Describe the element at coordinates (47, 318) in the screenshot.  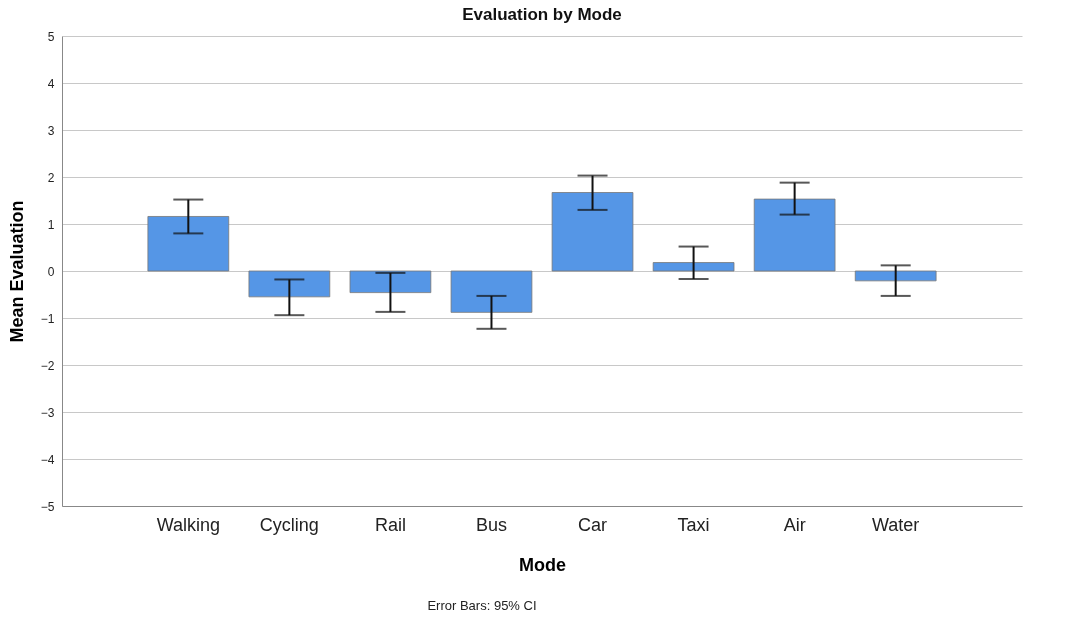
I see `y-tick-label: −1` at that location.